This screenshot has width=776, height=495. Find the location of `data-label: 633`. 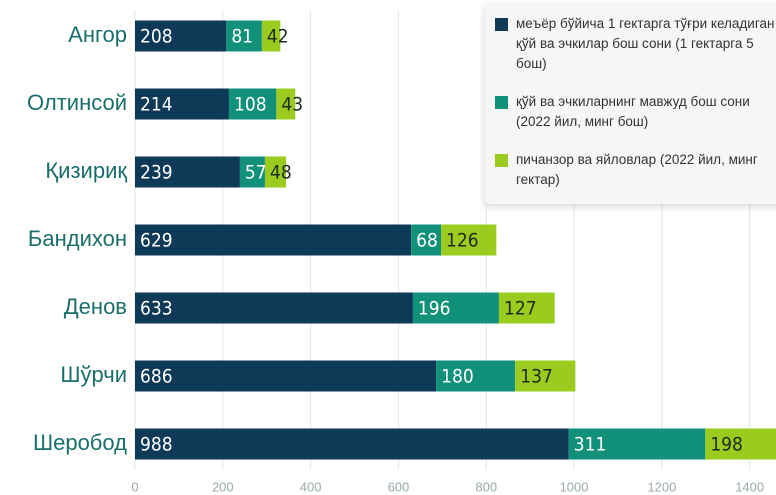

data-label: 633 is located at coordinates (156, 309).